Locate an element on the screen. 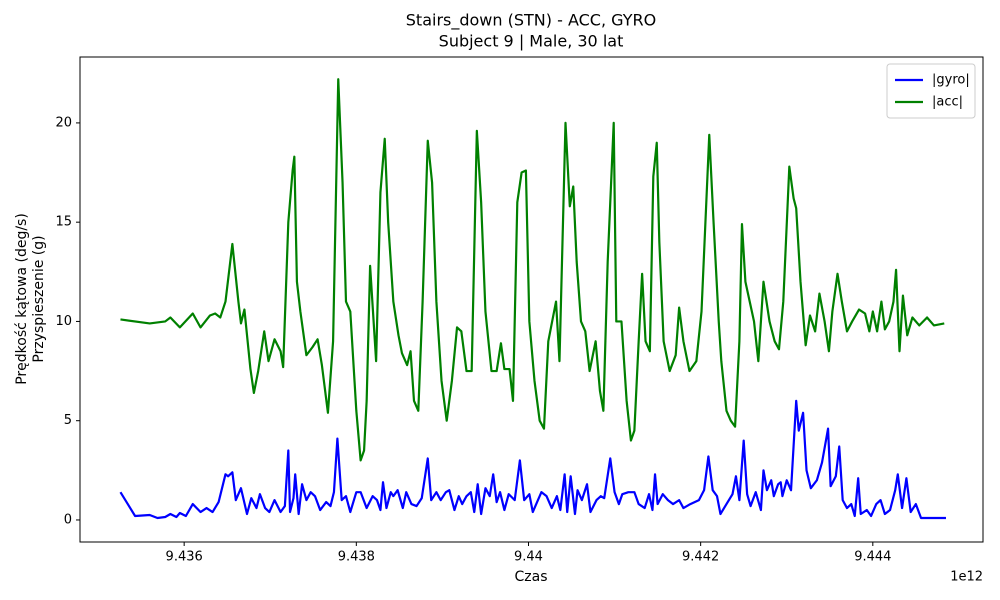 This screenshot has height=600, width=1000. x-offset-label: 1e12 is located at coordinates (966, 577).